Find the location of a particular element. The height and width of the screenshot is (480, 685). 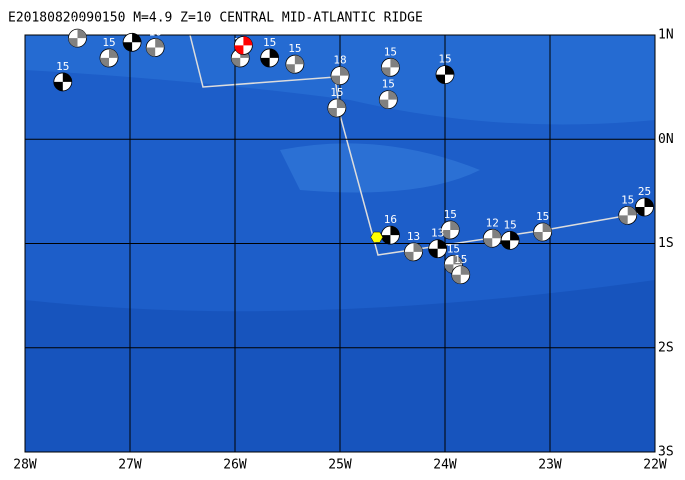

depth-label: 12 is located at coordinates (492, 222).